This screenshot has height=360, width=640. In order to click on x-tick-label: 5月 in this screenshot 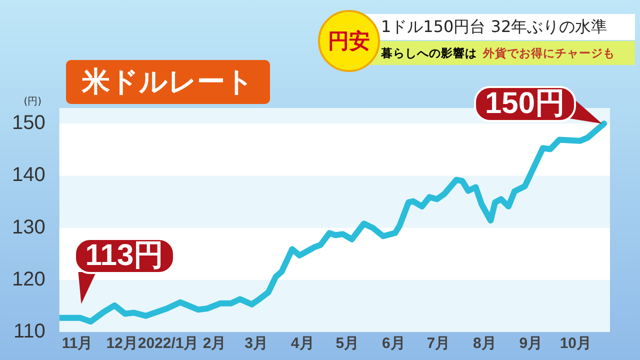, I will do `click(348, 343)`.